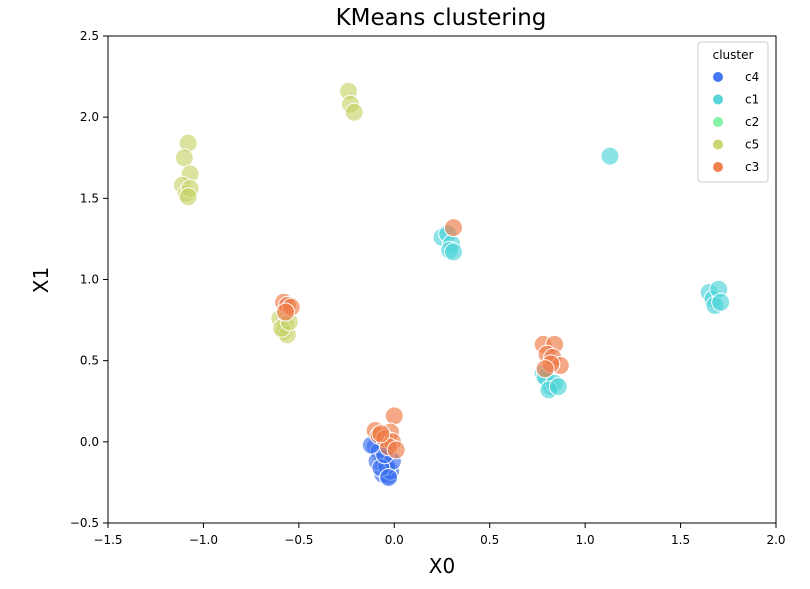  Describe the element at coordinates (107, 540) in the screenshot. I see `x-tick-label: −1.5` at that location.